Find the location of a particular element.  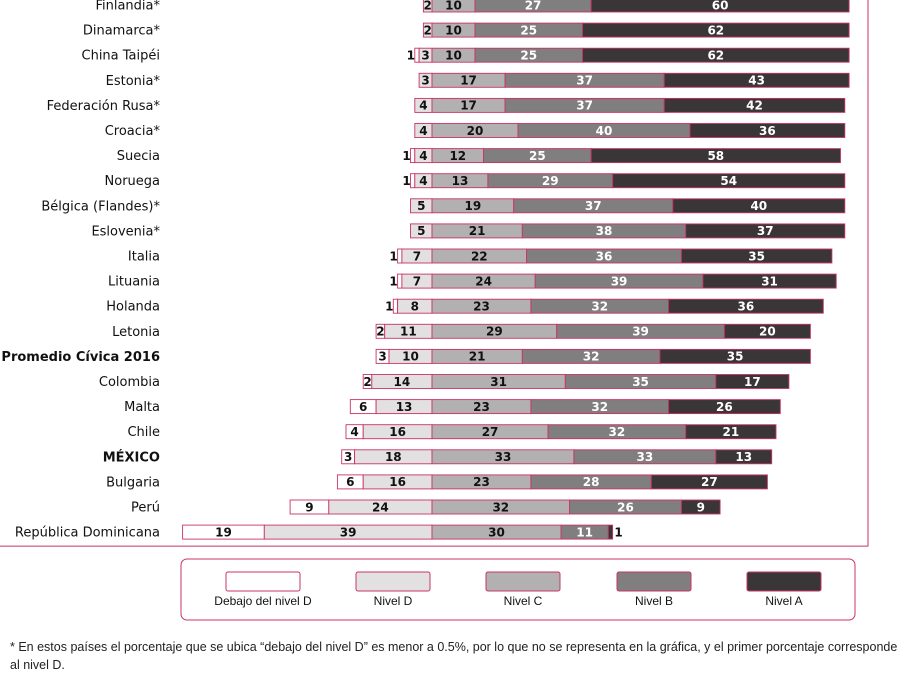

row-china-taipei: China Taipéi 1 3 10 25 62 is located at coordinates (466, 55).